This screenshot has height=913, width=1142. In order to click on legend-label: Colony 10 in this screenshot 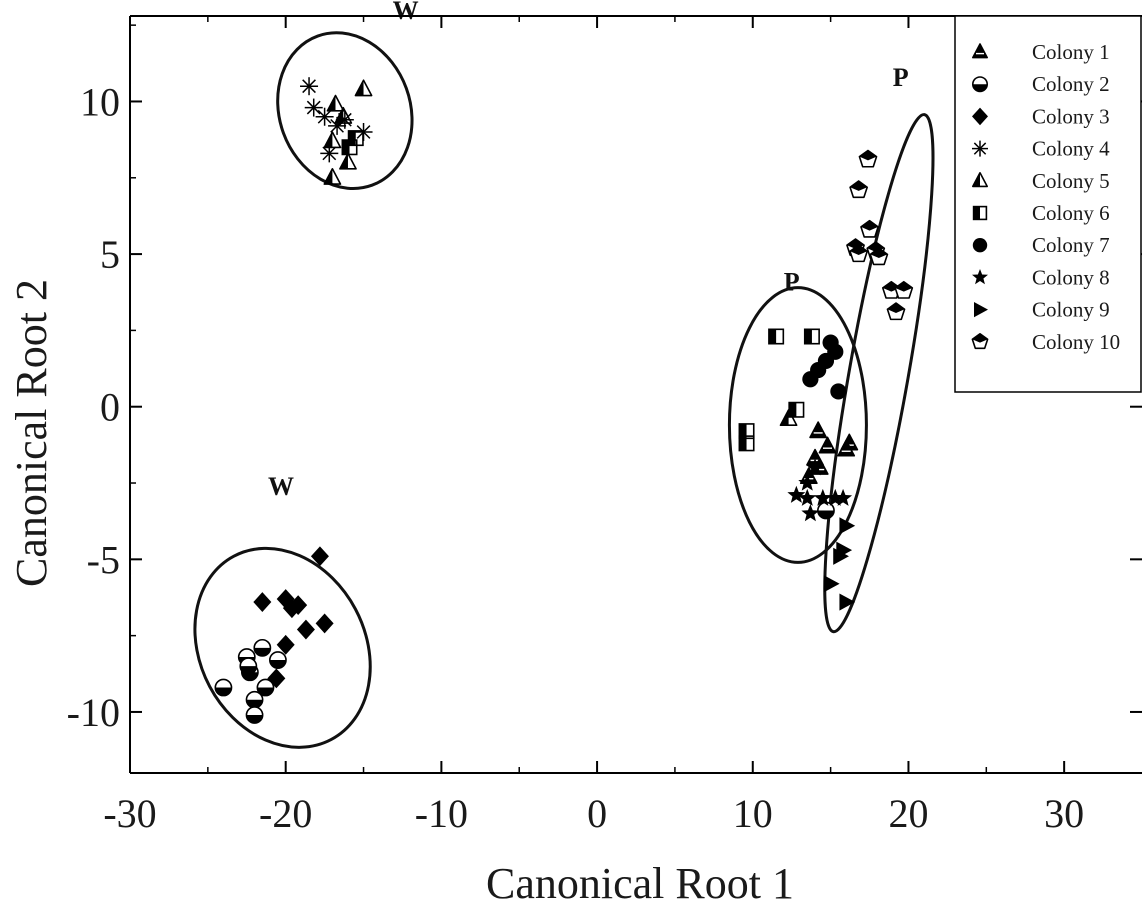, I will do `click(1076, 342)`.